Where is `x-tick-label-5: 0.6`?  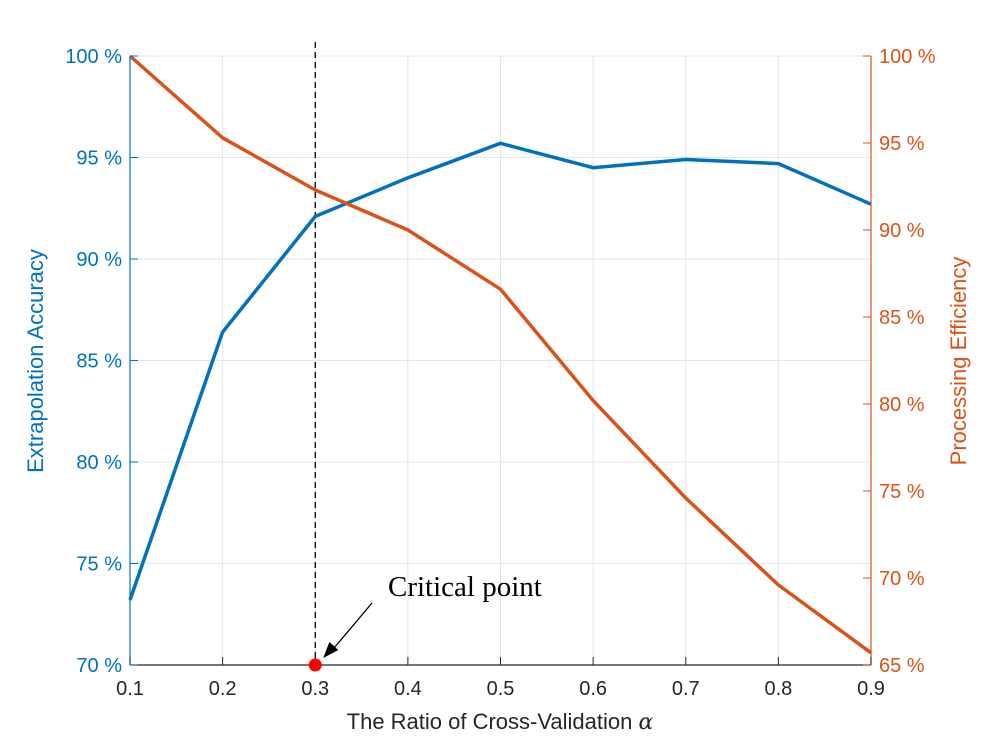 x-tick-label-5: 0.6 is located at coordinates (593, 689).